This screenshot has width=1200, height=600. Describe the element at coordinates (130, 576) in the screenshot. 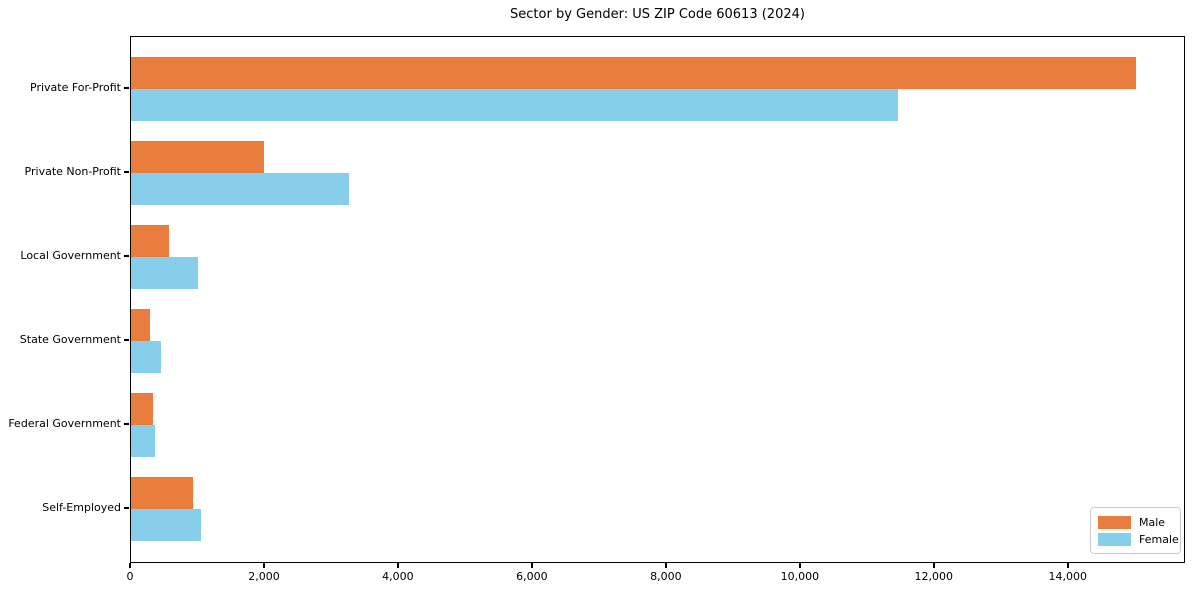

I see `xtick-label-0: 0` at that location.